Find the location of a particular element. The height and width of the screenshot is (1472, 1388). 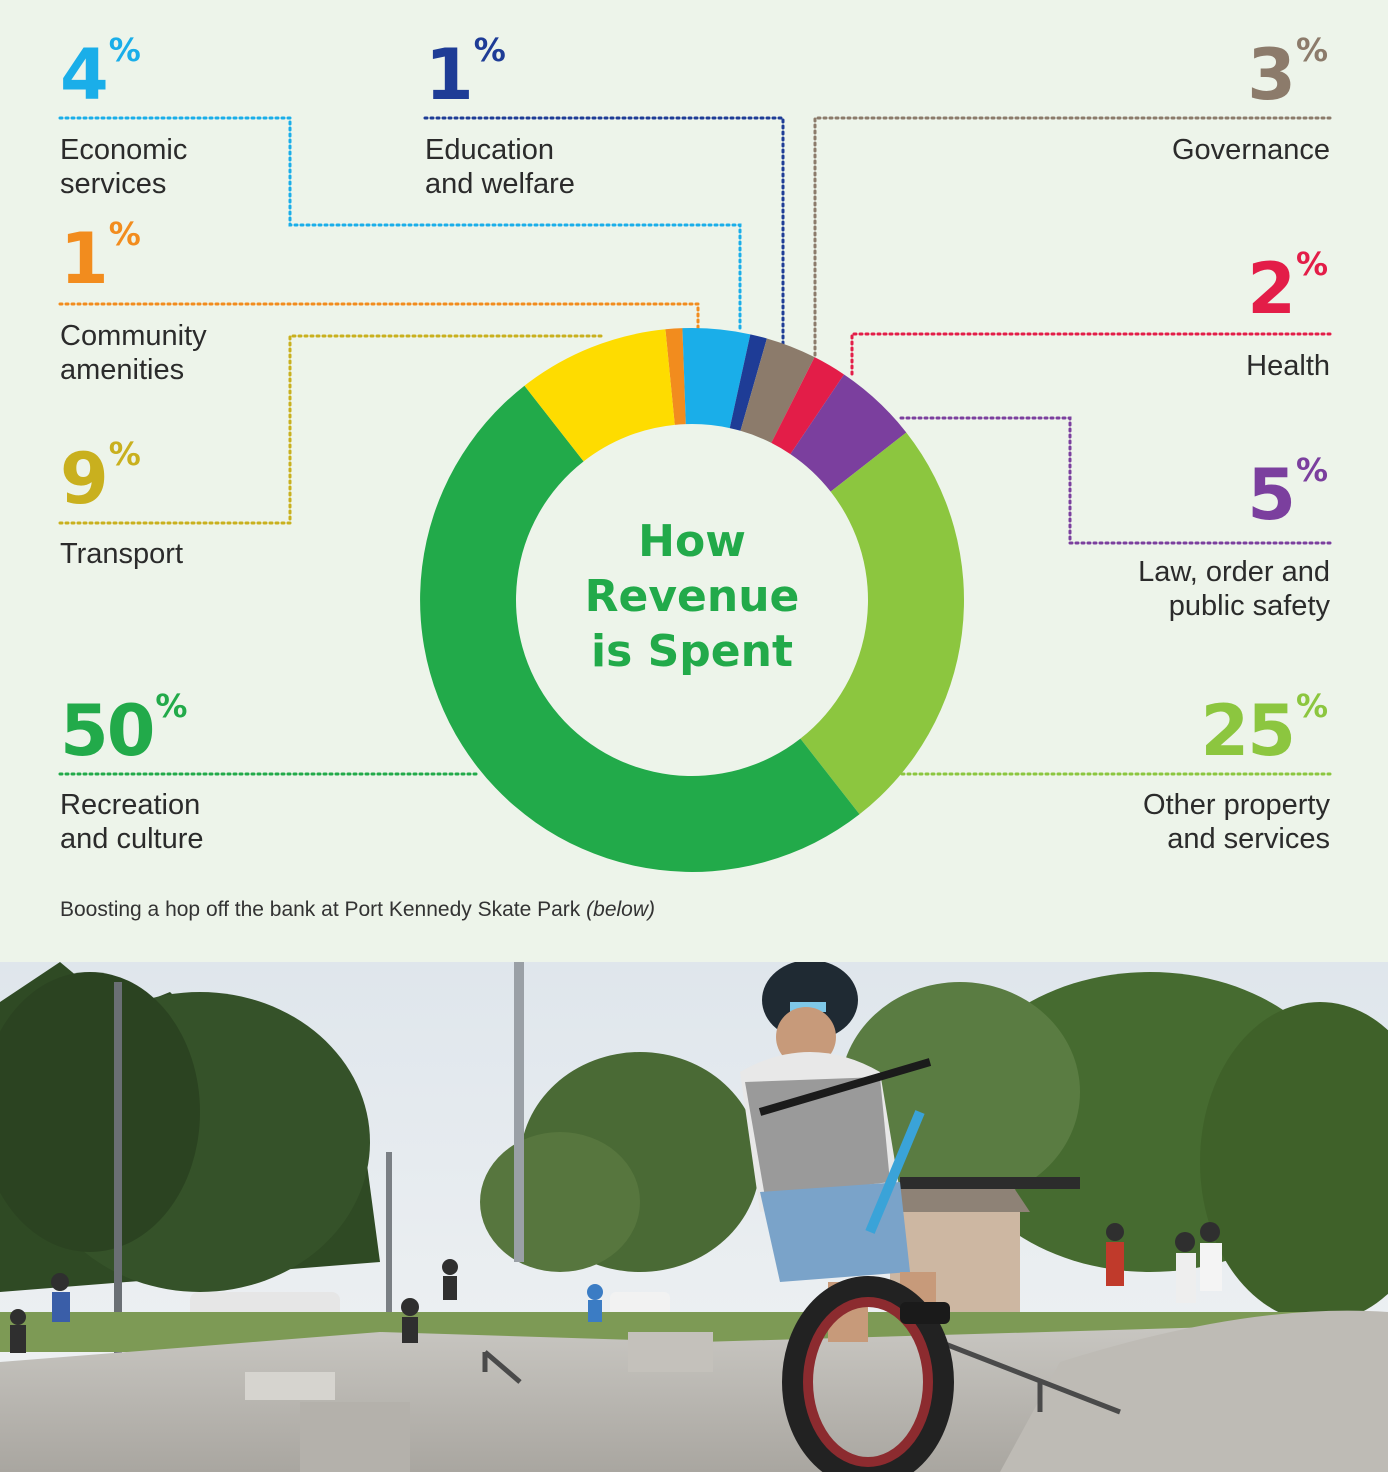

donut-chart is located at coordinates (692, 600).